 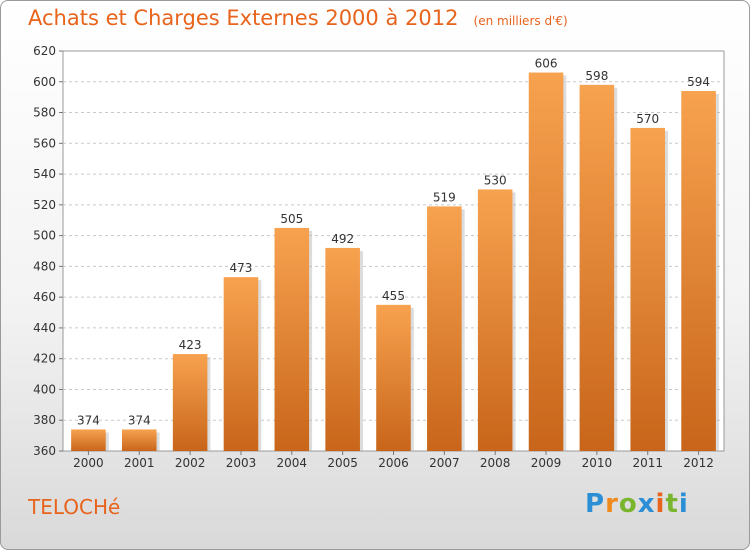 I want to click on bar-value-label: 455, so click(x=393, y=296).